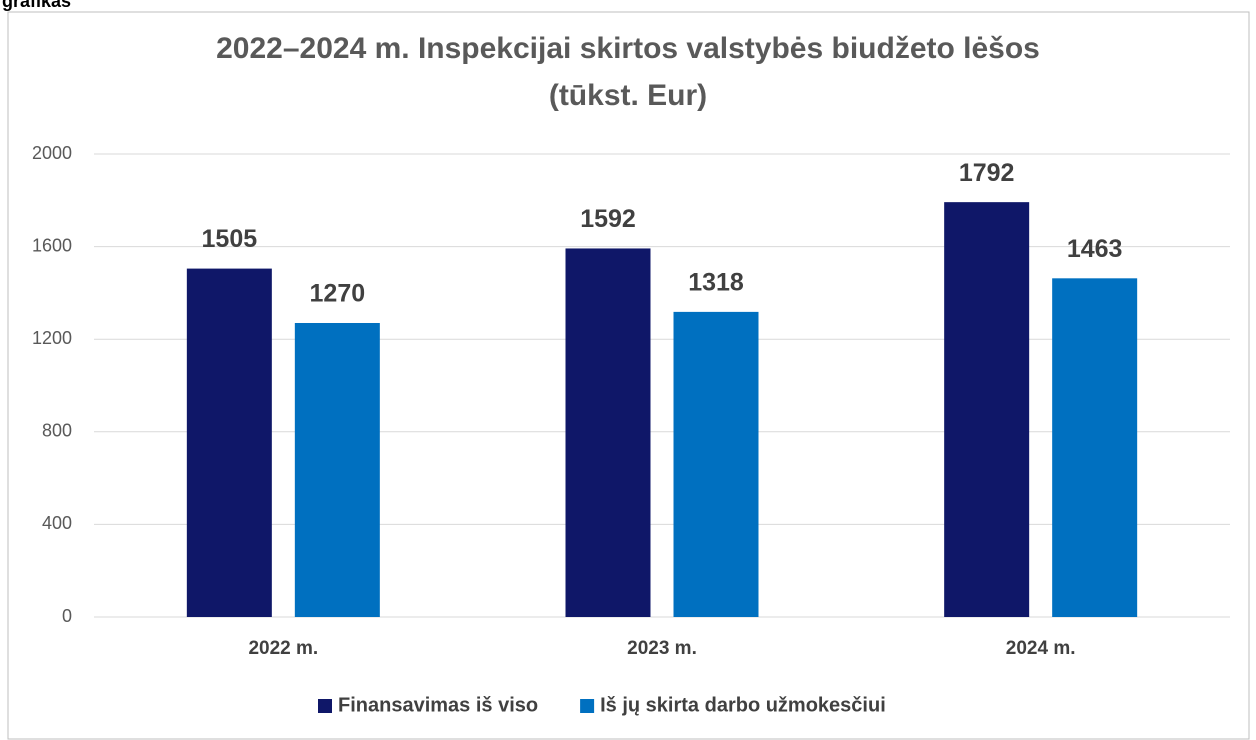 The width and height of the screenshot is (1256, 740). What do you see at coordinates (338, 294) in the screenshot?
I see `data-label: 1270` at bounding box center [338, 294].